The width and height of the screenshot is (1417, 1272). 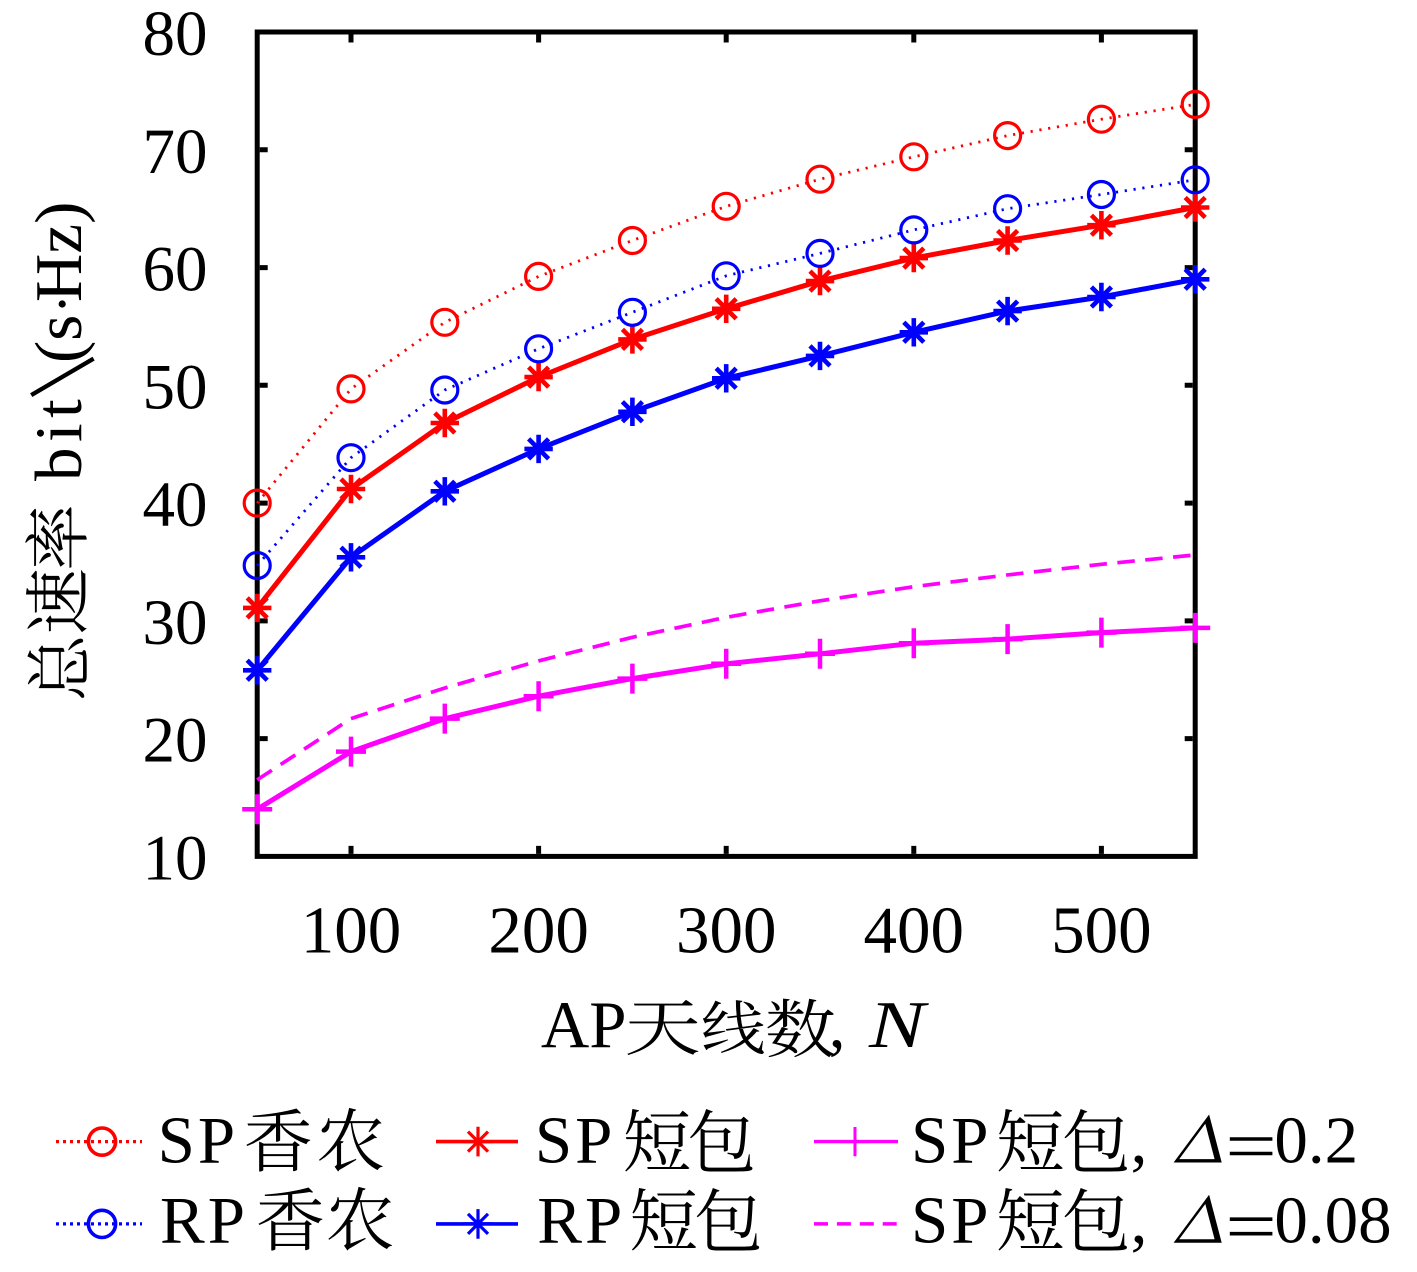 I want to click on svg-text: 0.2, so click(x=1316, y=1141).